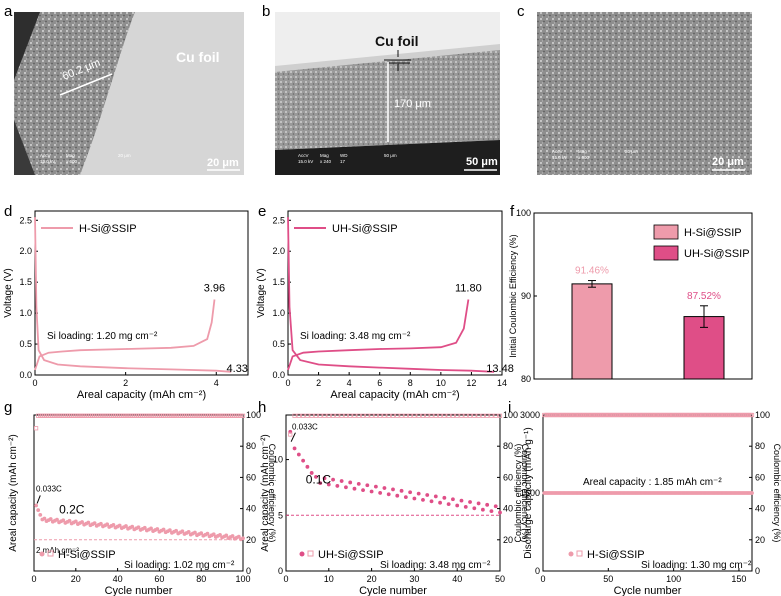 This screenshot has height=596, width=781. I want to click on meta-c-2: 15.0 kV, so click(559, 157).